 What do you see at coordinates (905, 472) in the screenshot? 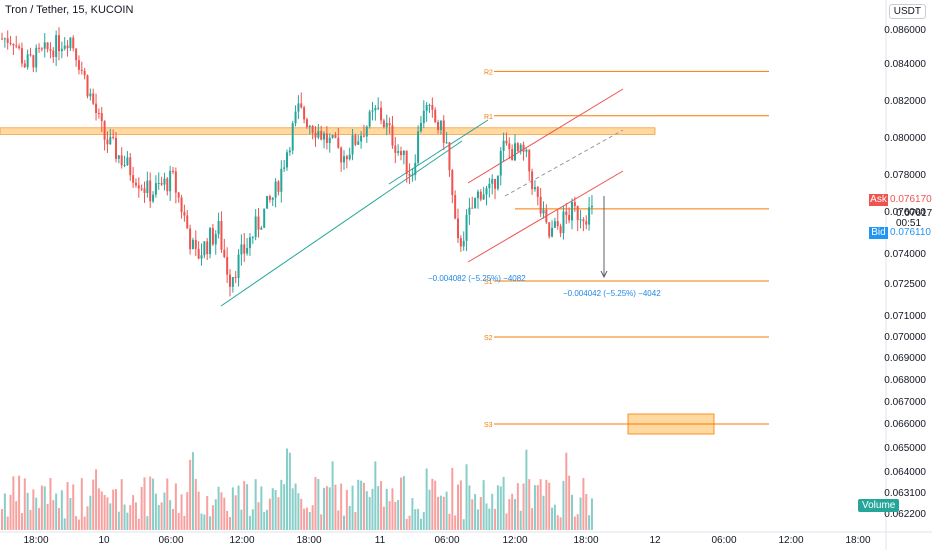
I see `y-tick-label: 0.064000` at bounding box center [905, 472].